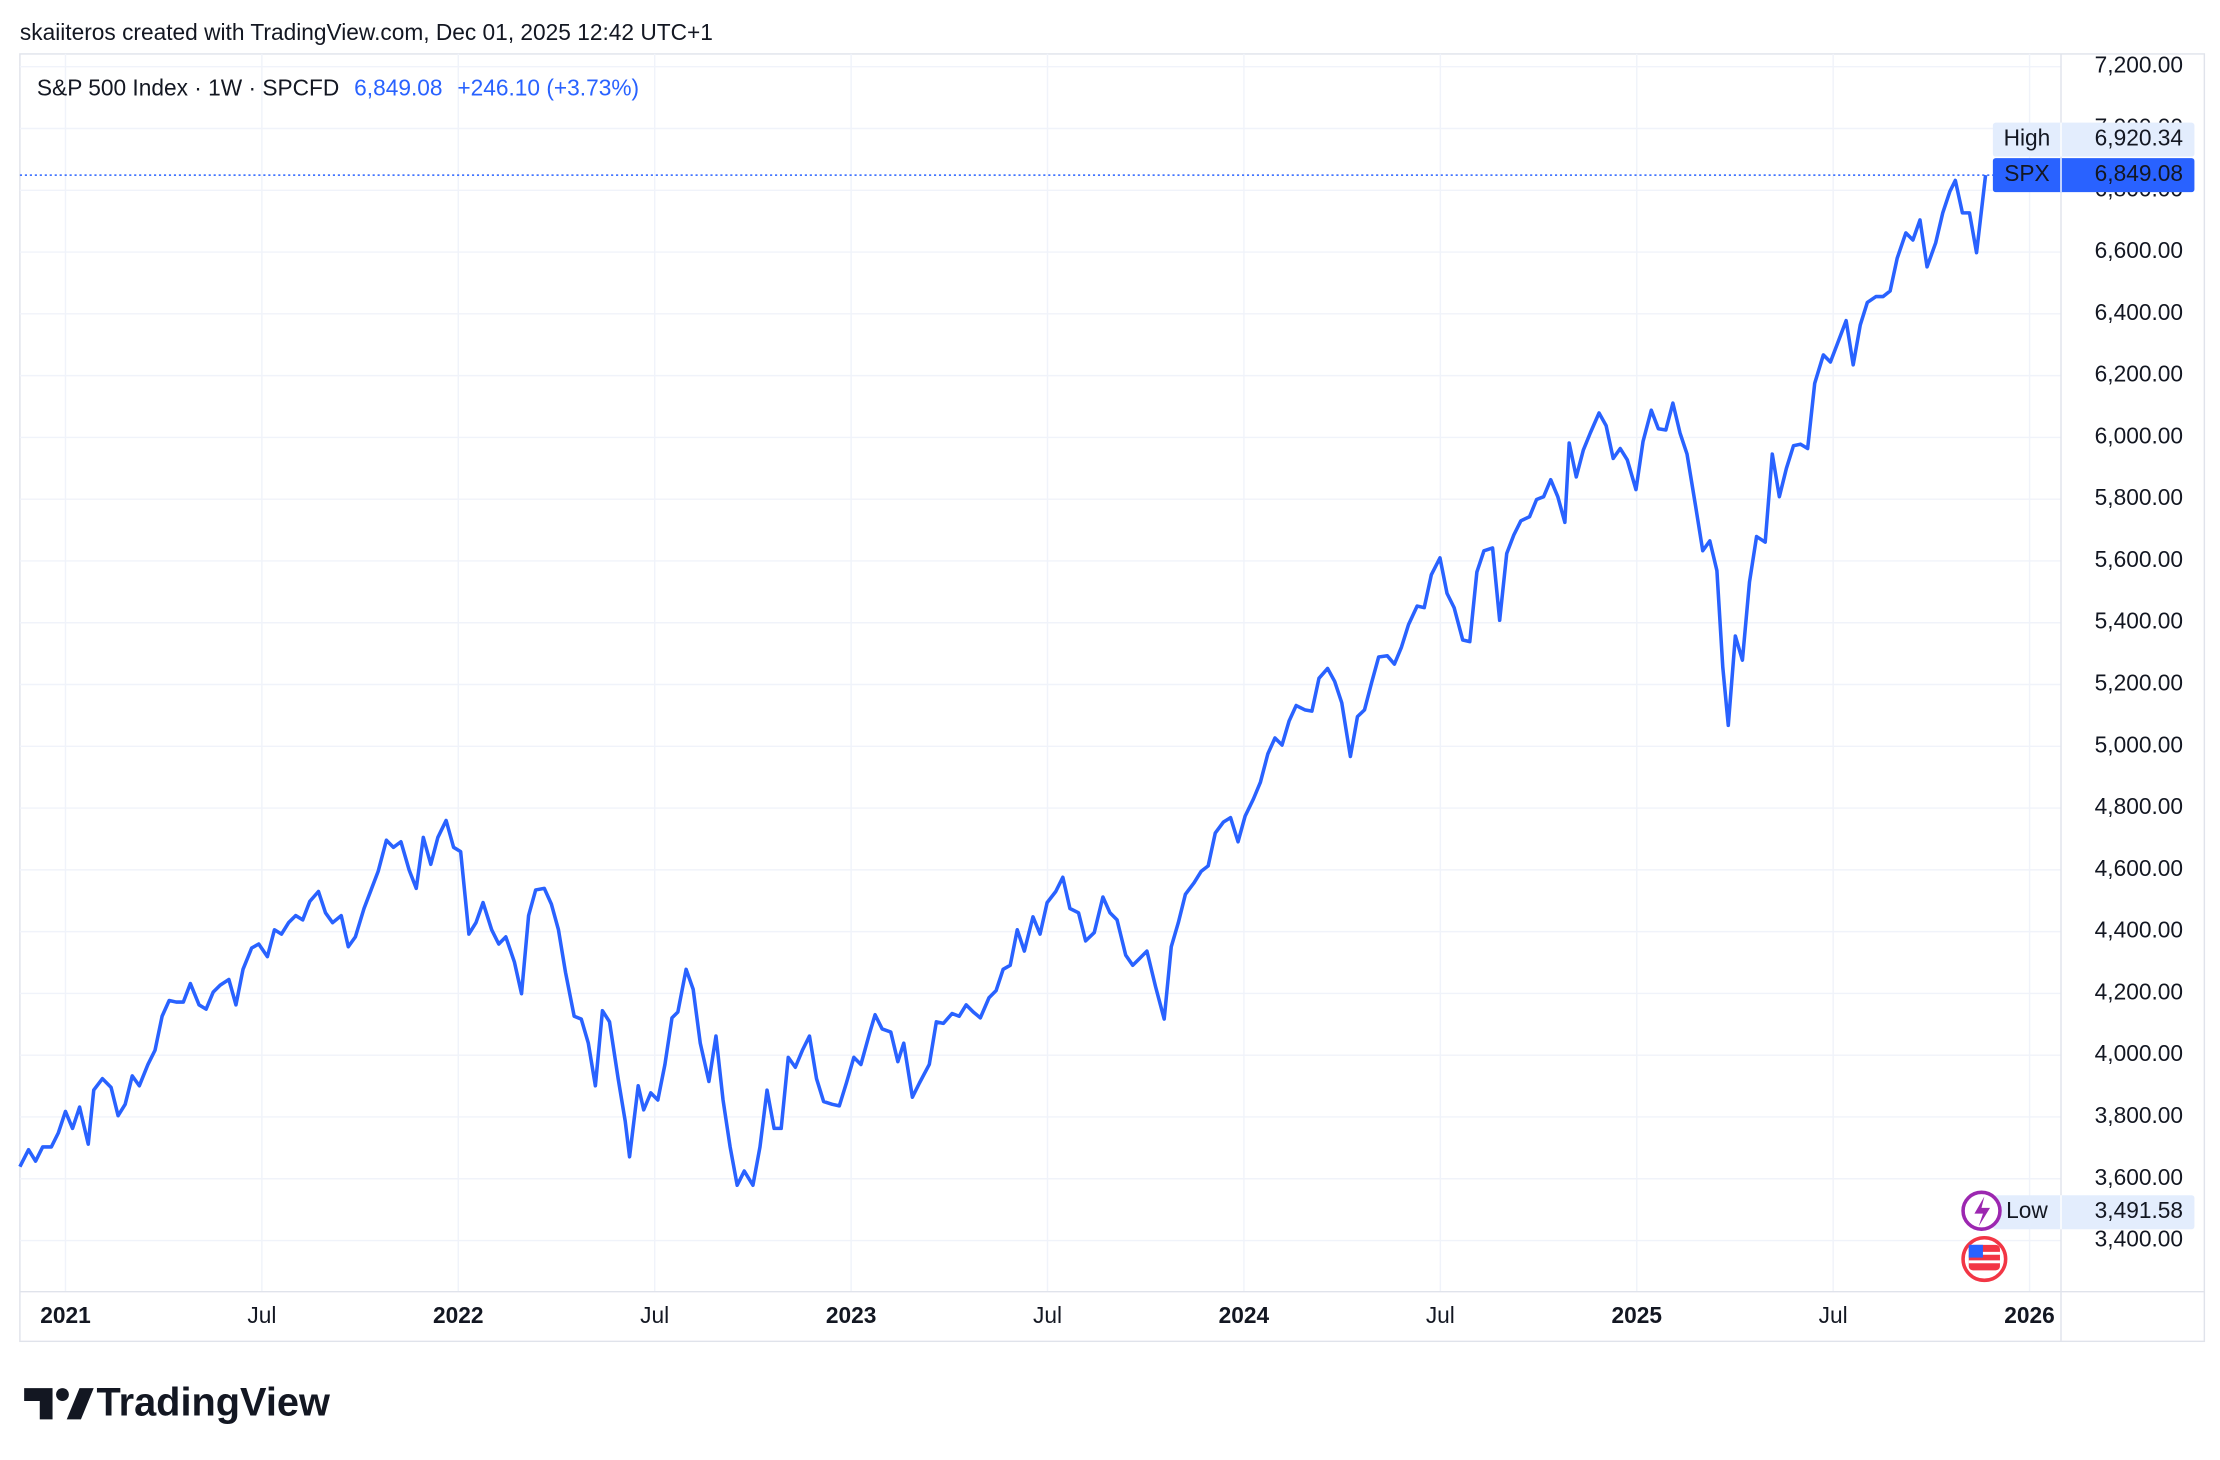  I want to click on y-tick-label: 3,600.00, so click(2139, 1177).